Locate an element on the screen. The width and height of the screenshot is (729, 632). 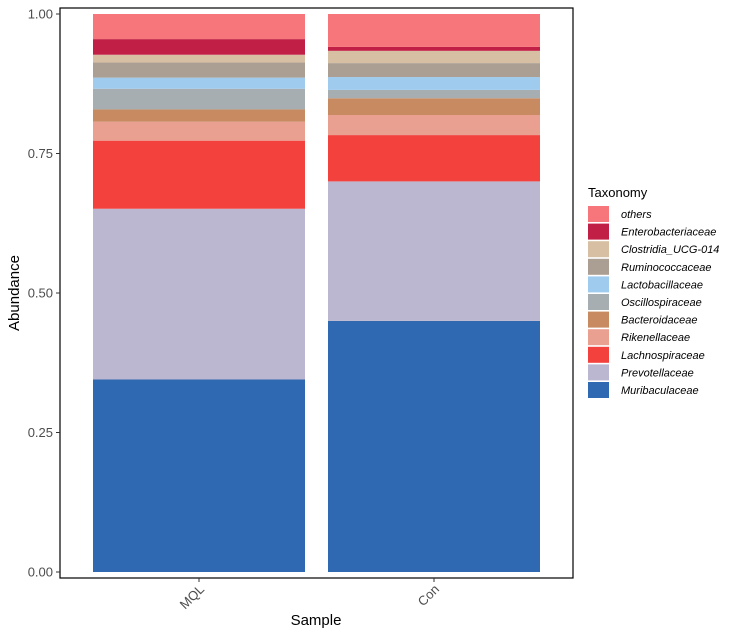
legend-title: Taxonomy is located at coordinates (618, 192).